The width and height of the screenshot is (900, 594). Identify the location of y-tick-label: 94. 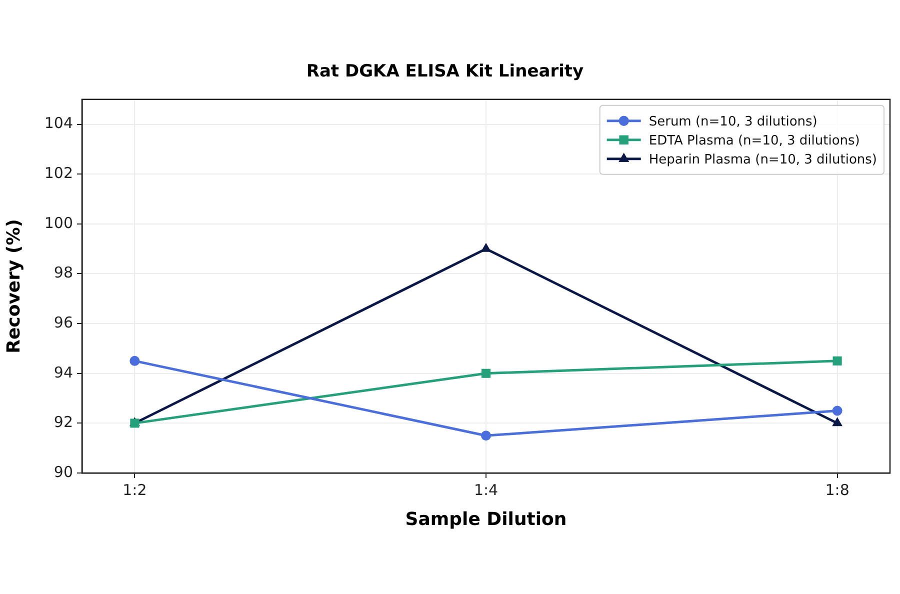
(63, 372).